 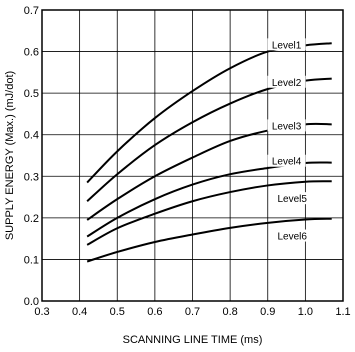 What do you see at coordinates (31, 177) in the screenshot?
I see `y-tick-label: 0.3` at bounding box center [31, 177].